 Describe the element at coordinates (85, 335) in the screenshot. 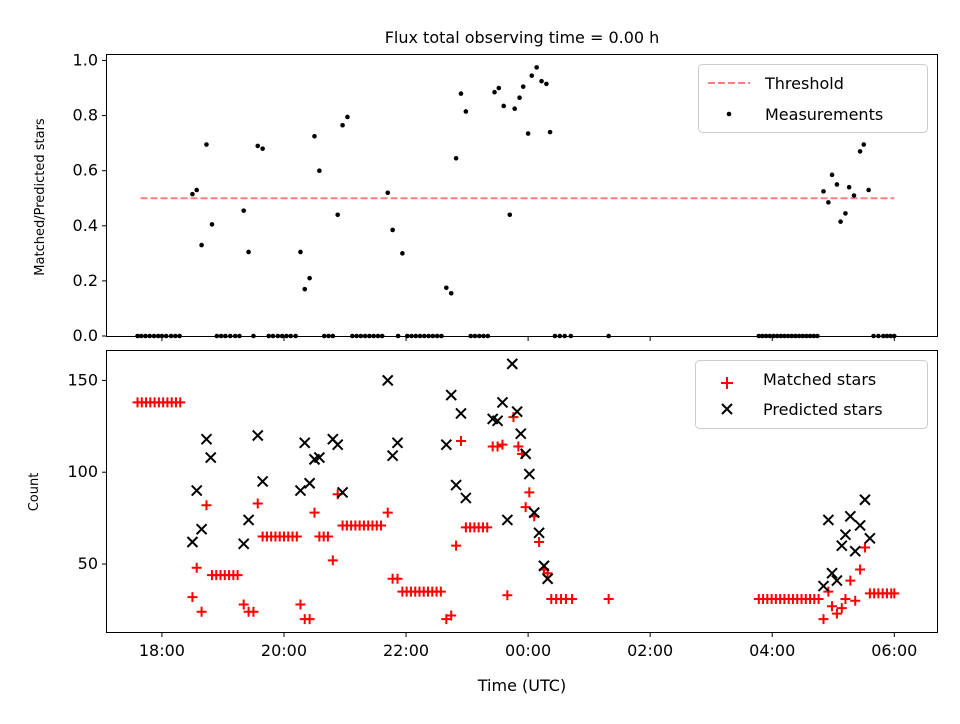

I see `top-y-tick-label: 0.0` at that location.